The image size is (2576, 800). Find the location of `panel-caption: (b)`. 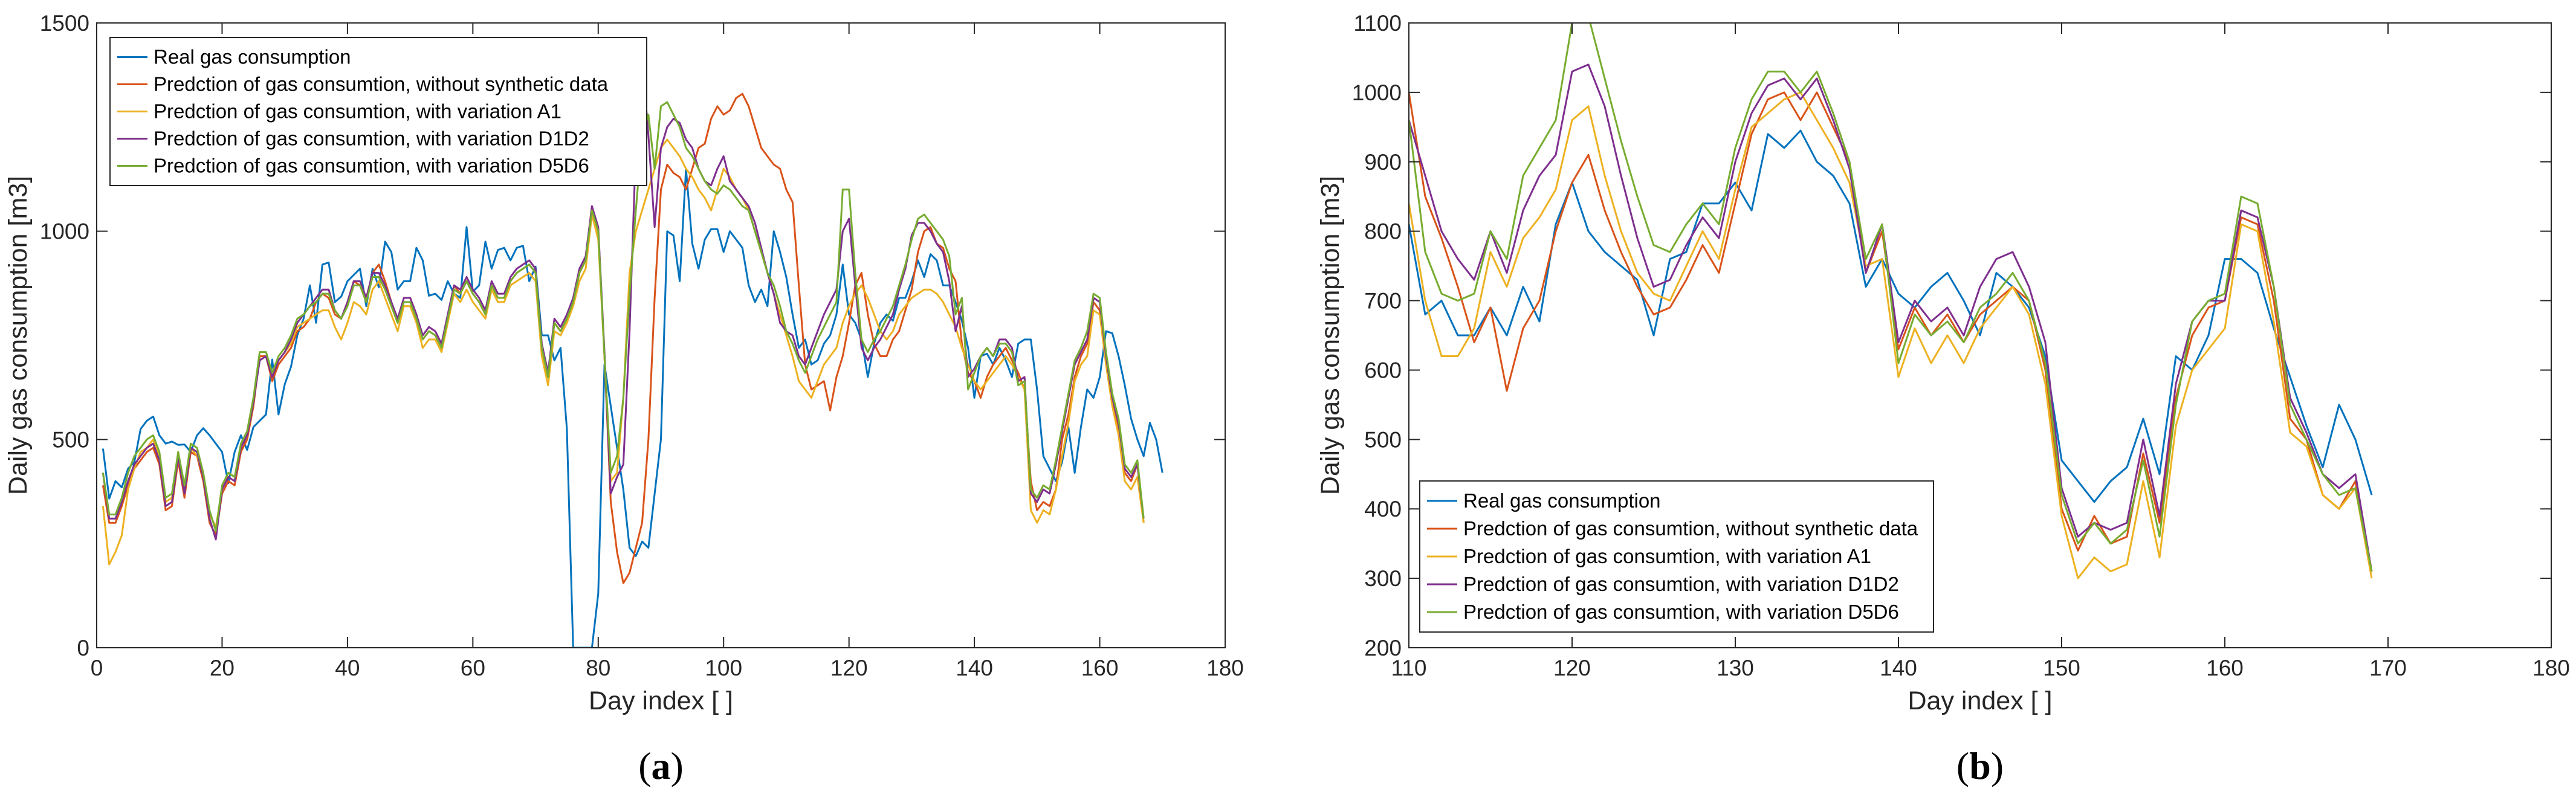

panel-caption: (b) is located at coordinates (1980, 765).